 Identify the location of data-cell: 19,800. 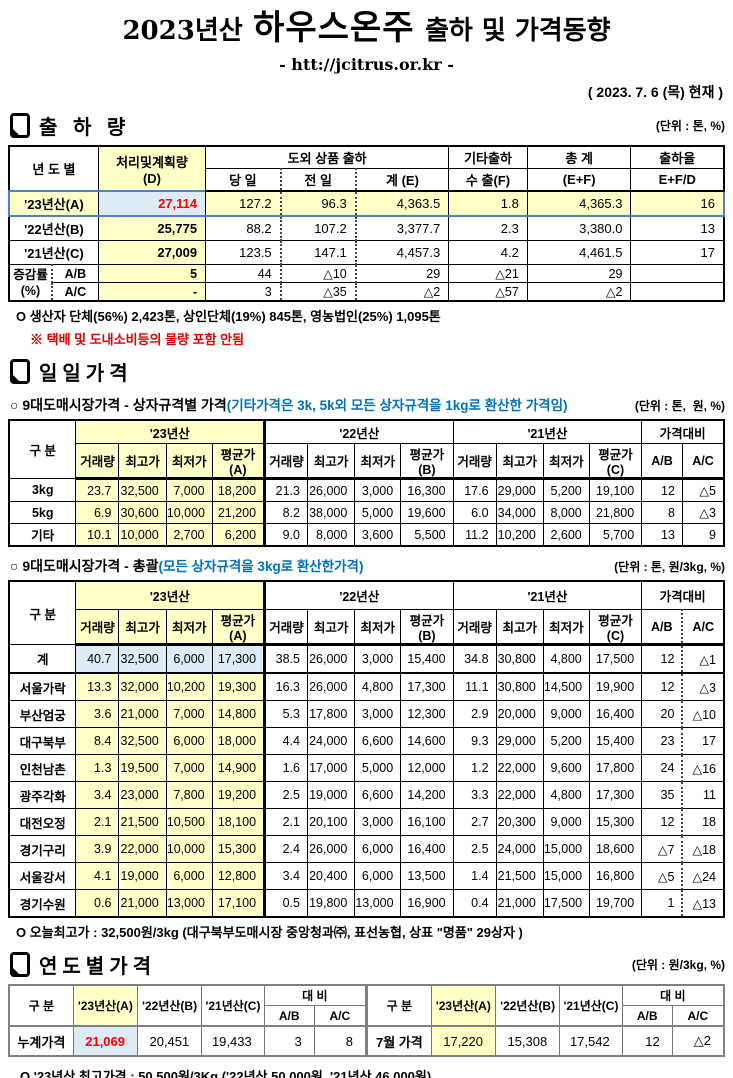
(331, 903).